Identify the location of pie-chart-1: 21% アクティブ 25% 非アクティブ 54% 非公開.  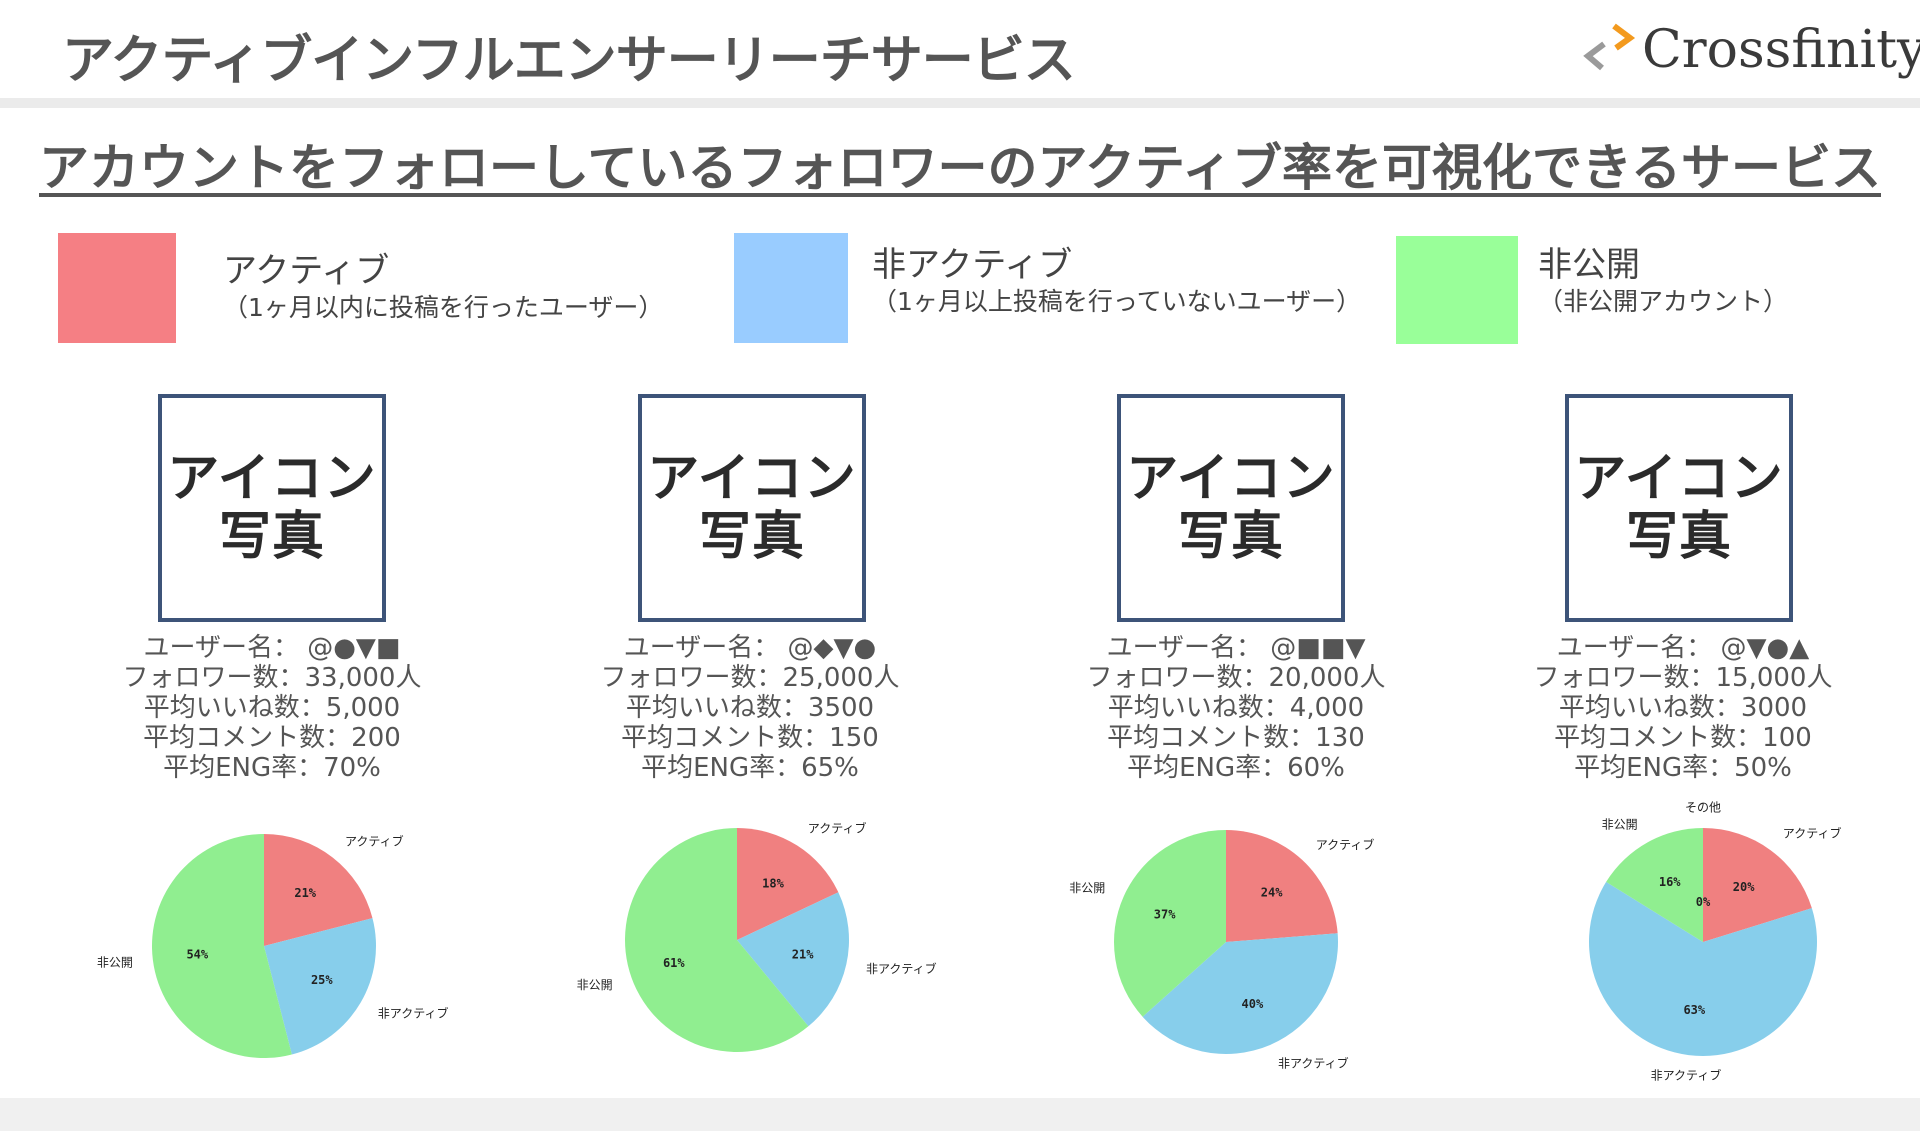
(273, 946).